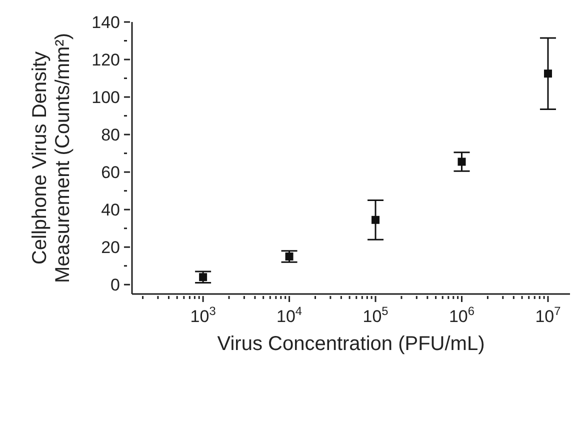 Image resolution: width=585 pixels, height=422 pixels. What do you see at coordinates (106, 98) in the screenshot?
I see `y-tick-label: 100` at bounding box center [106, 98].